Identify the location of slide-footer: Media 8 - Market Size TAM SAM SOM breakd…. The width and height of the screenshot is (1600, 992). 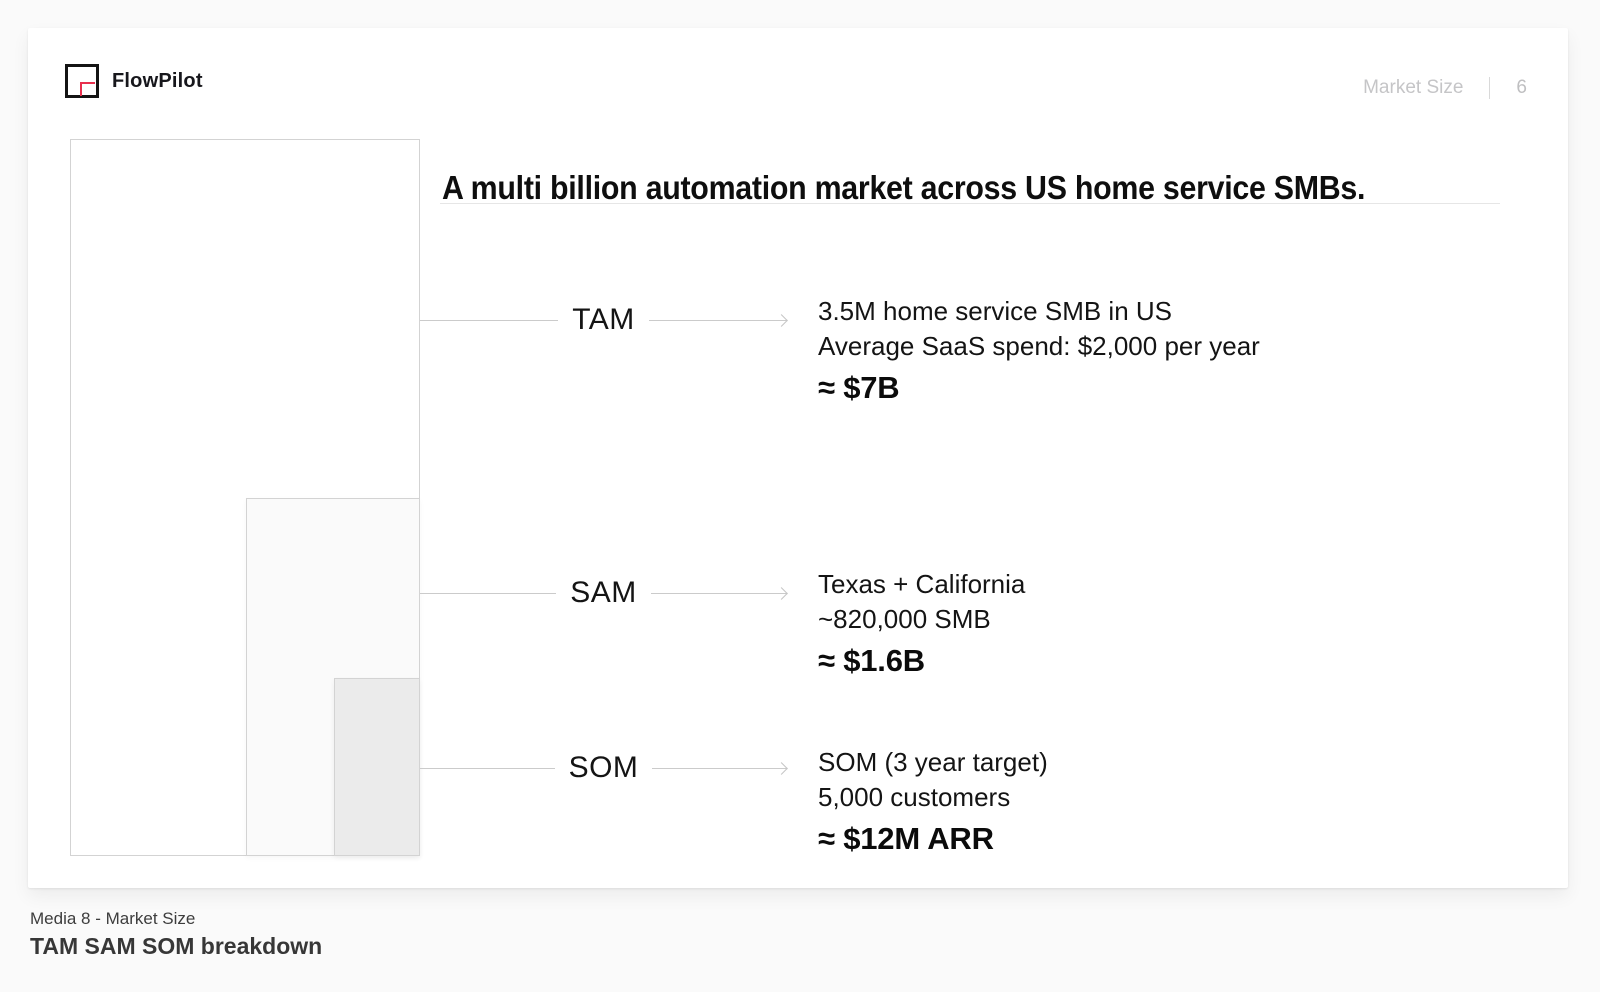
(176, 934).